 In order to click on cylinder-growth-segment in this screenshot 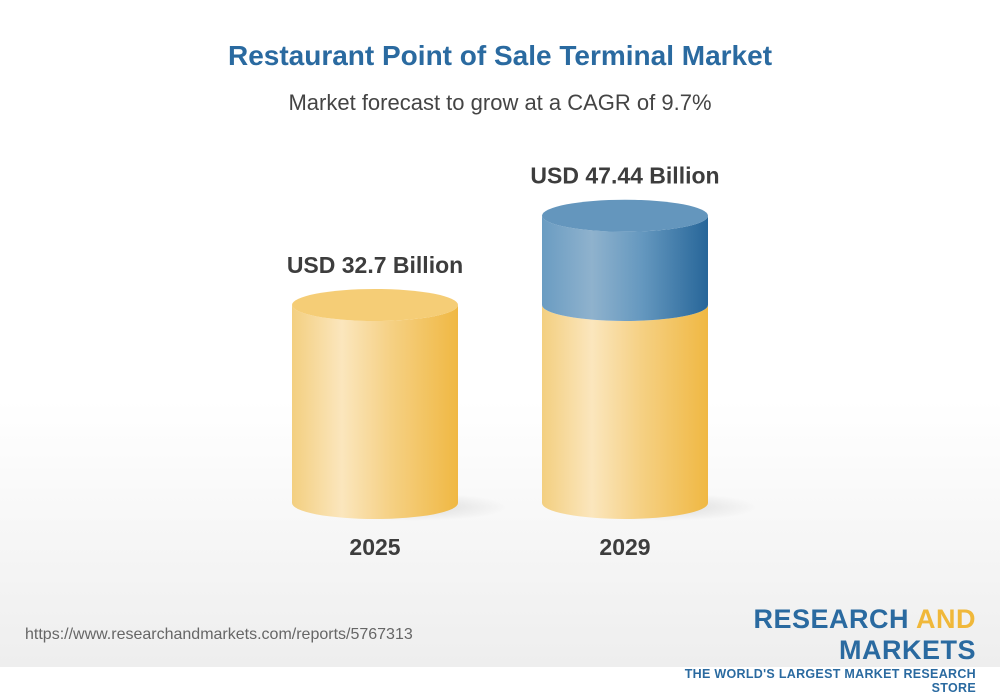, I will do `click(625, 268)`.